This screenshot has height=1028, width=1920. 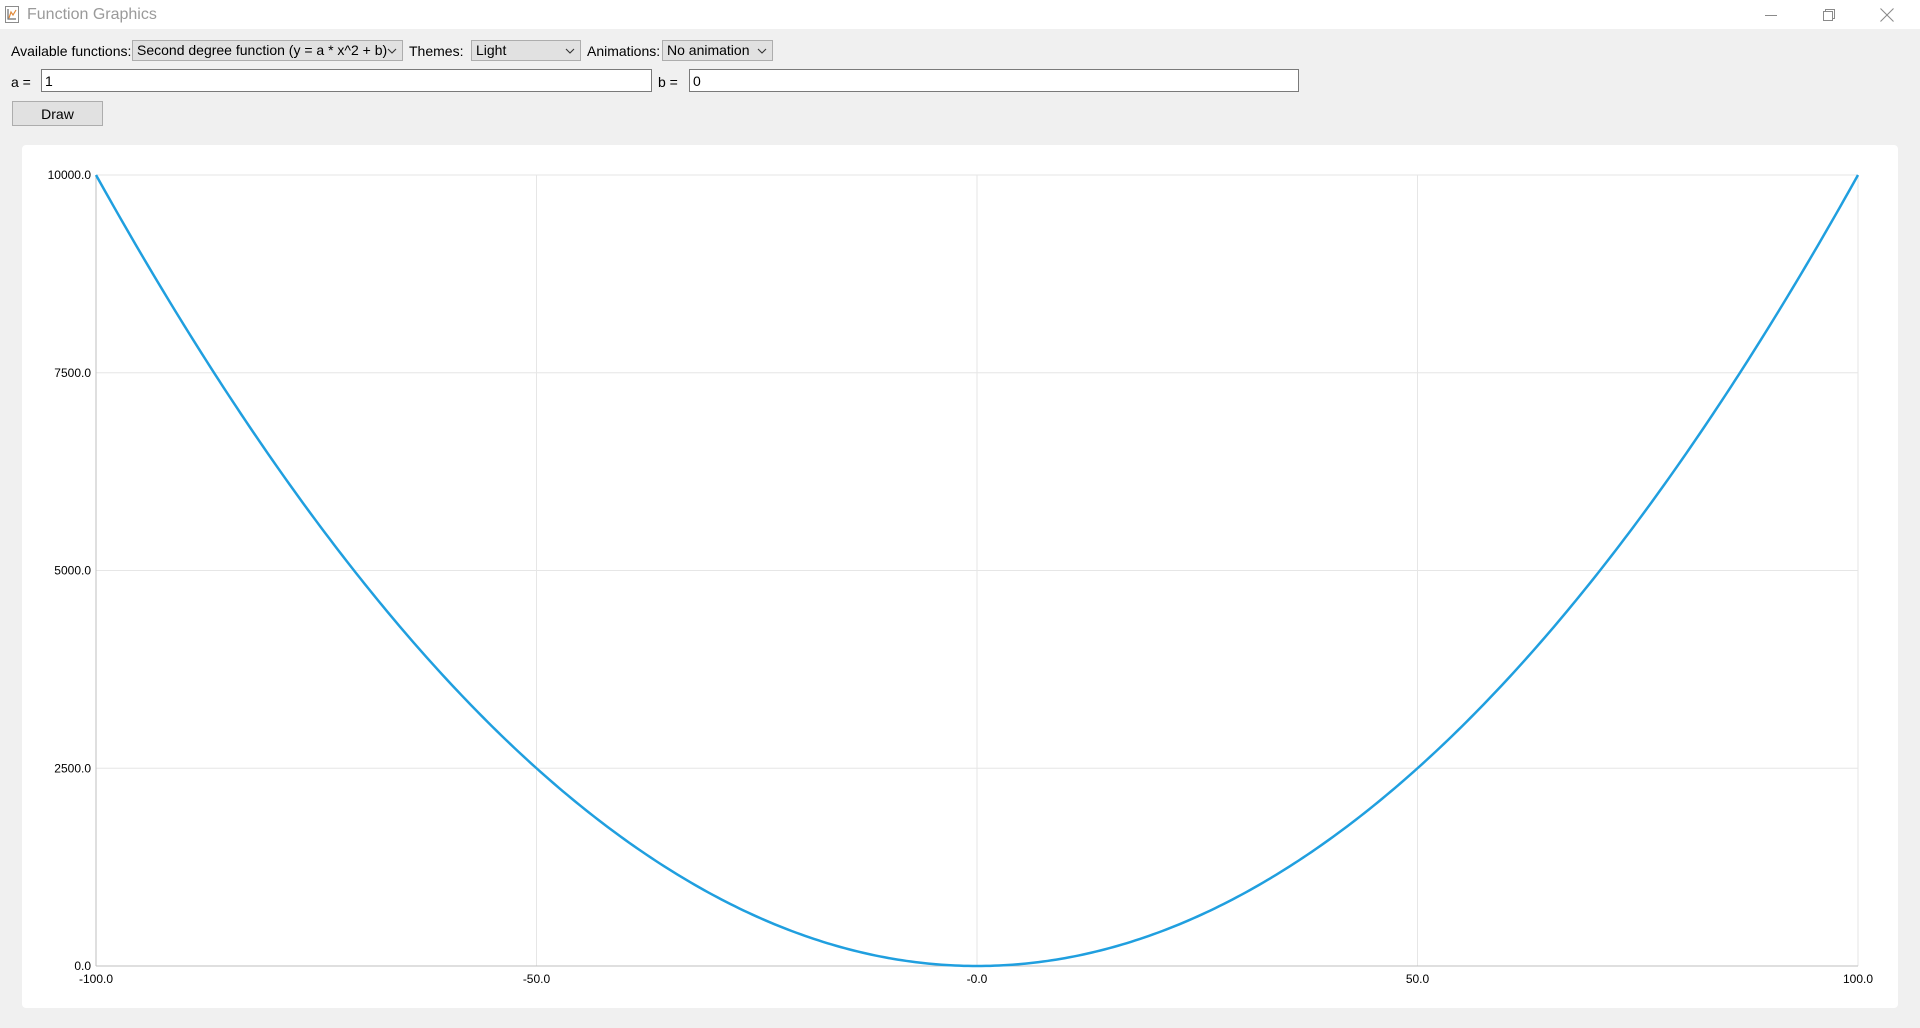 What do you see at coordinates (668, 82) in the screenshot?
I see `b-label: b =` at bounding box center [668, 82].